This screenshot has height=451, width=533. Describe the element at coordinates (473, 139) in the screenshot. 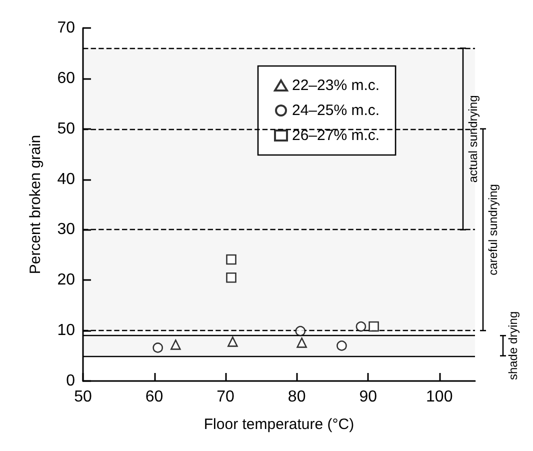

I see `band-label: actual sundrying` at that location.